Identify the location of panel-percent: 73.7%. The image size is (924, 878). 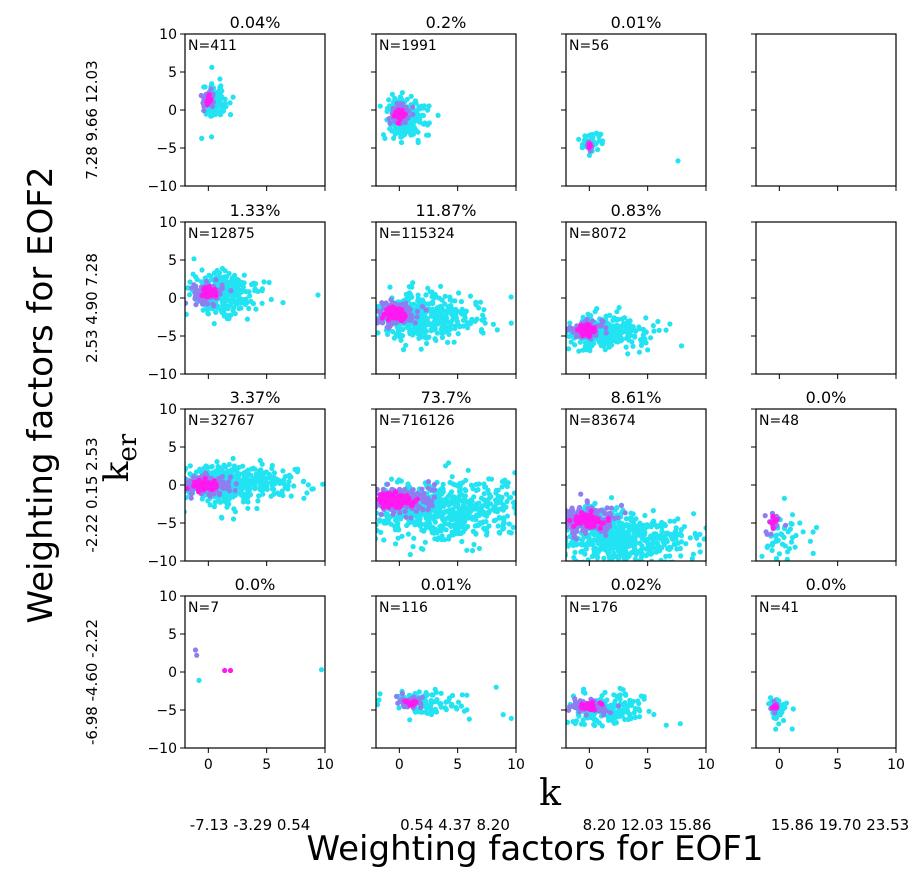
(446, 397).